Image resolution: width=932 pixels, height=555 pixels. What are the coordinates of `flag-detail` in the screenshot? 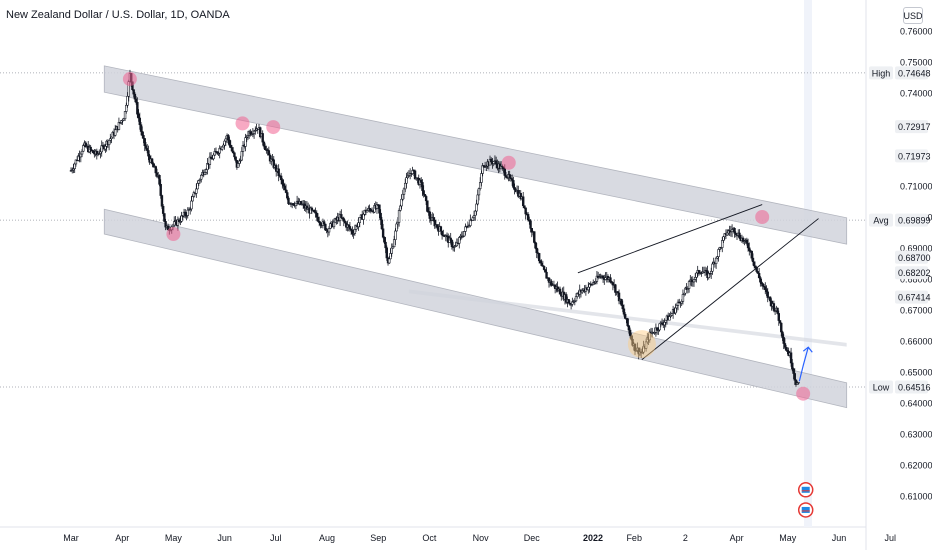 It's located at (805, 509).